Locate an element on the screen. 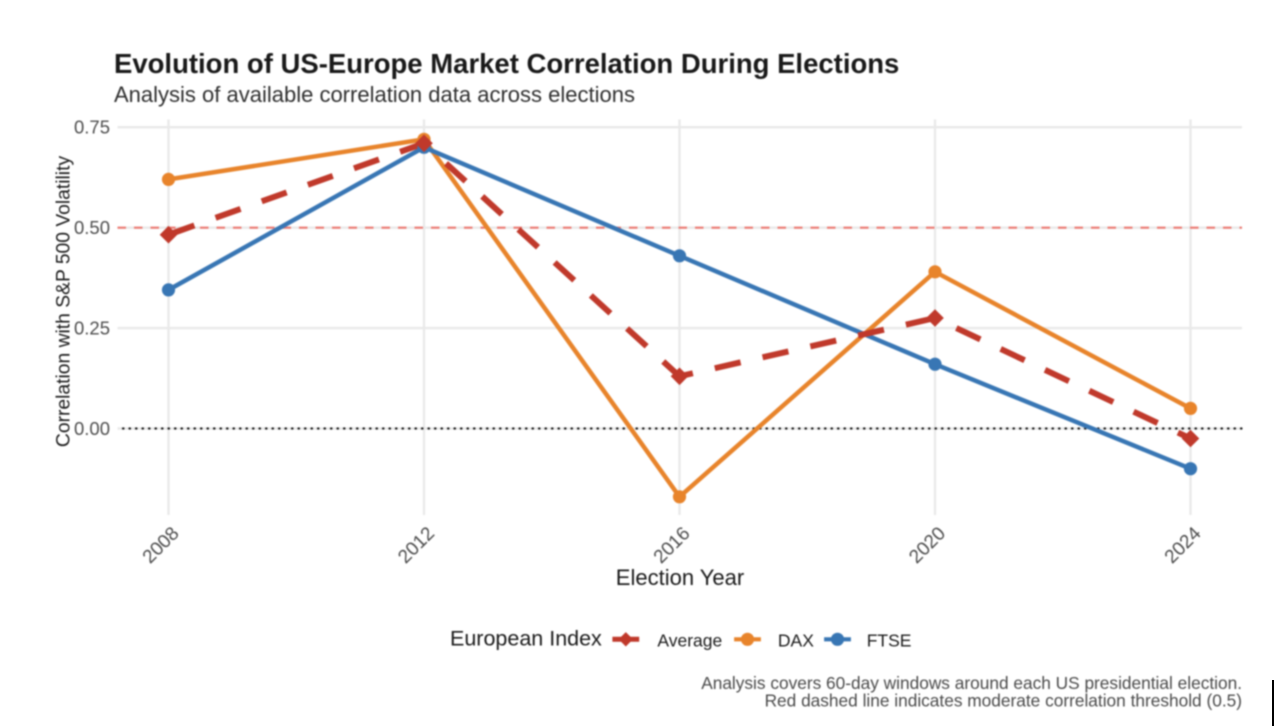 The image size is (1274, 726). svg-text: 0.75 is located at coordinates (92, 127).